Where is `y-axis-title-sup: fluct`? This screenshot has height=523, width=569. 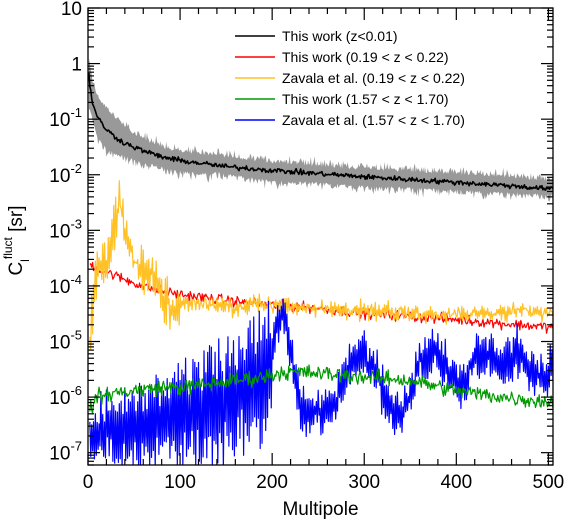
y-axis-title-sup: fluct is located at coordinates (8, 247).